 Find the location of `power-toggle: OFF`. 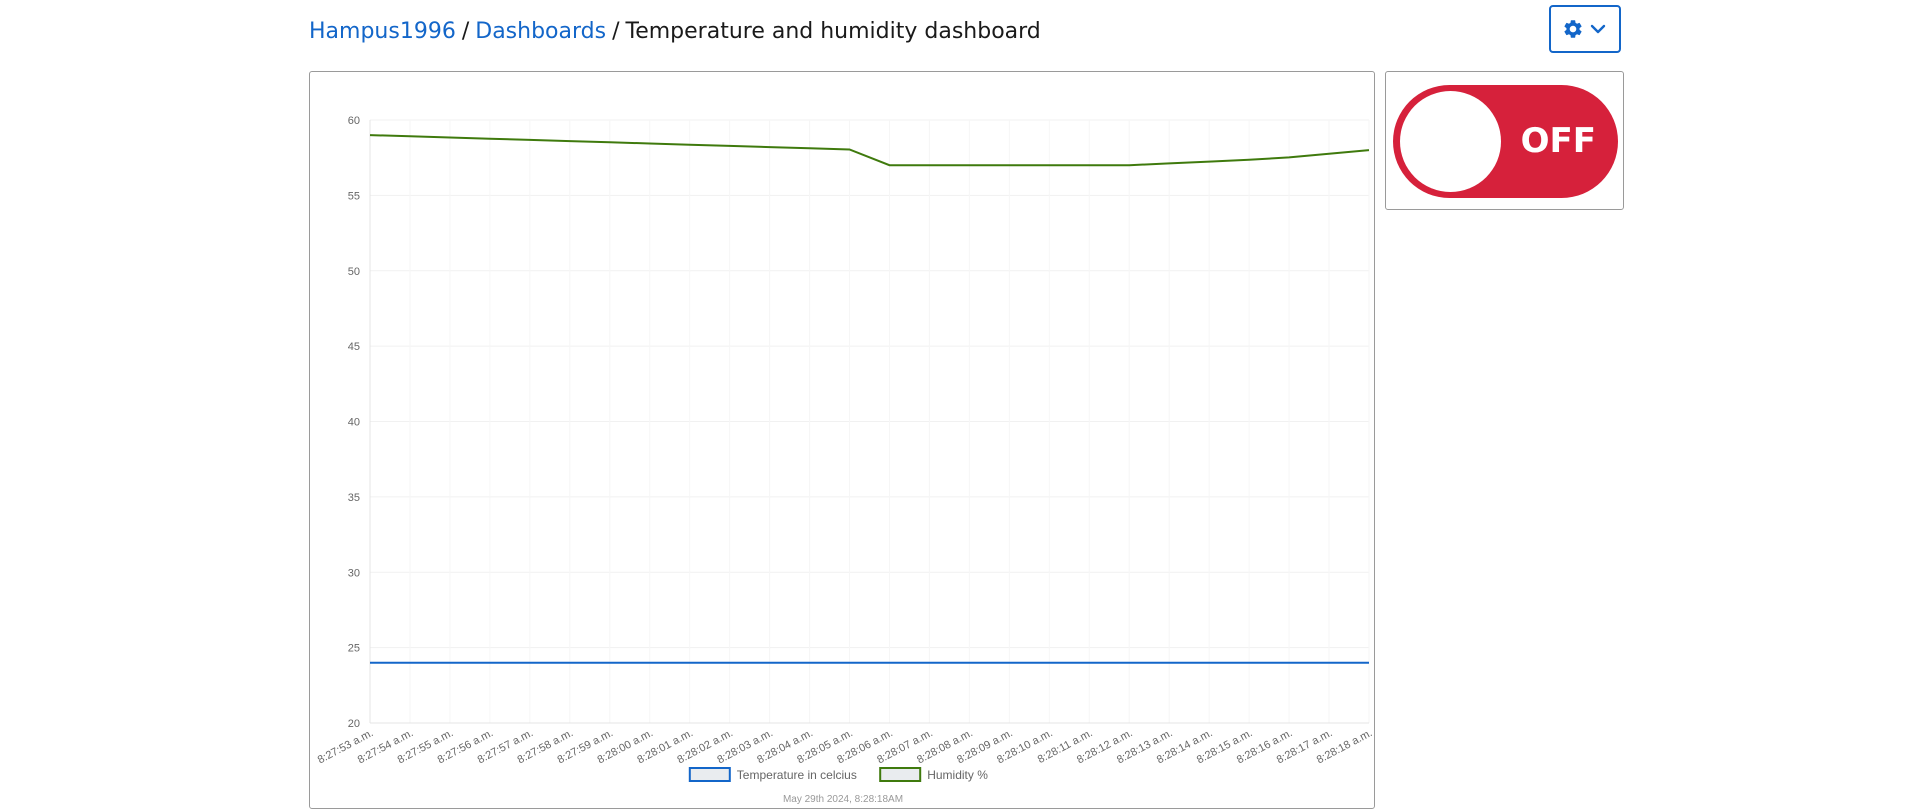

power-toggle: OFF is located at coordinates (1505, 141).